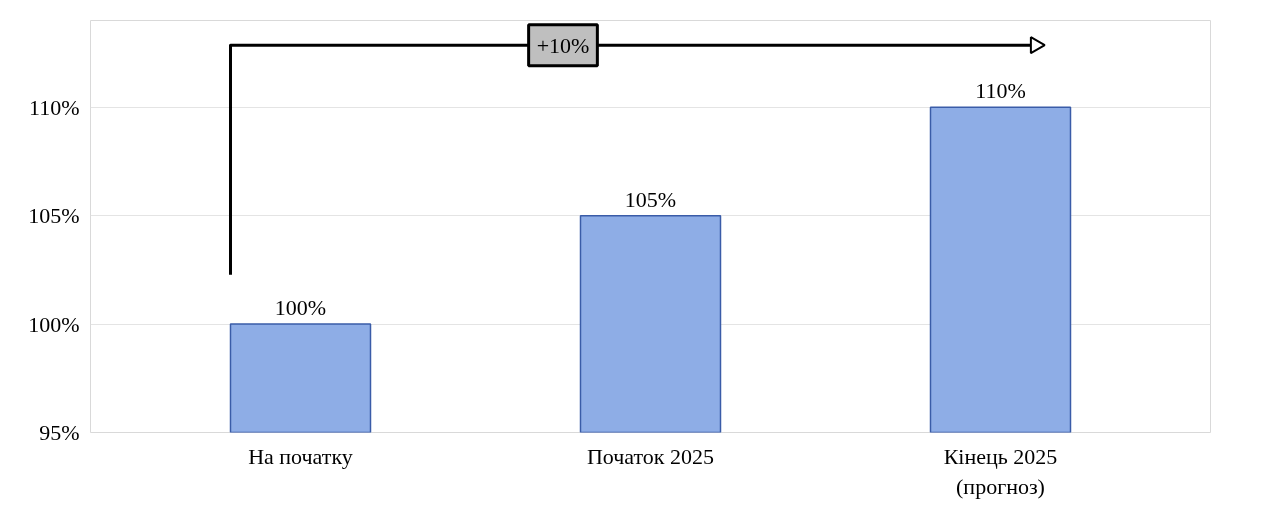 The height and width of the screenshot is (524, 1282). What do you see at coordinates (300, 456) in the screenshot?
I see `x-tick-label: На початку` at bounding box center [300, 456].